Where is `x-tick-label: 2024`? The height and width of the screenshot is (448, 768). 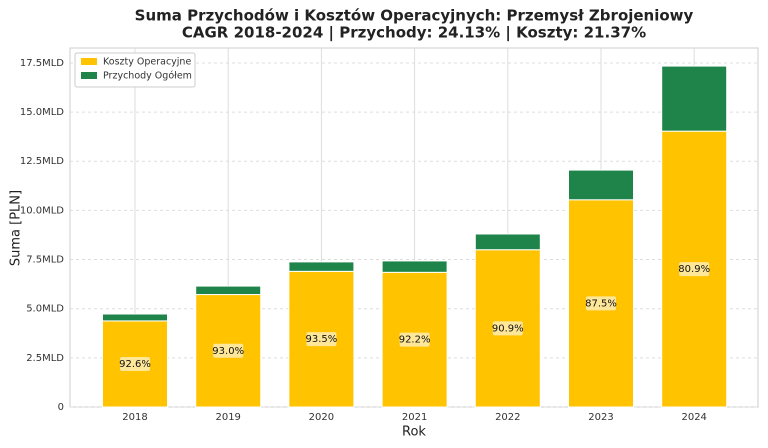
x-tick-label: 2024 is located at coordinates (693, 417).